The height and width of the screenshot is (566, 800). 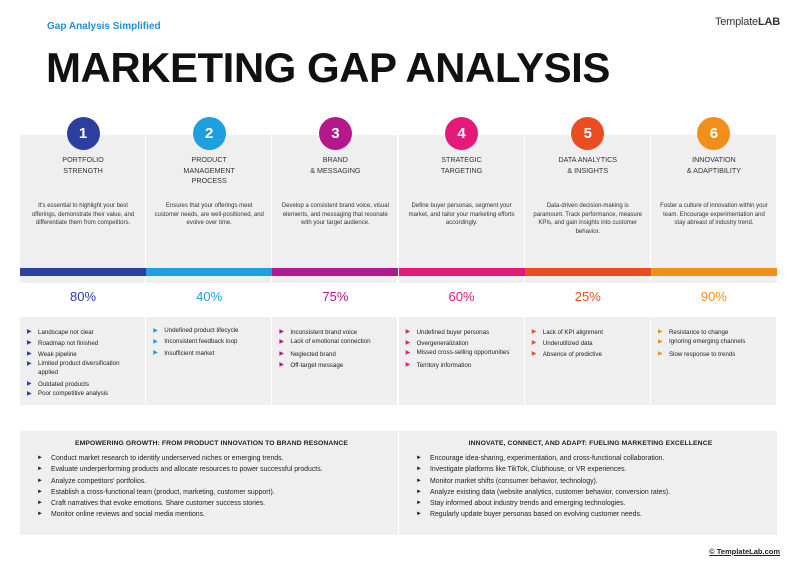 I want to click on gap-item-text: Ignoring emerging channels, so click(x=707, y=341).